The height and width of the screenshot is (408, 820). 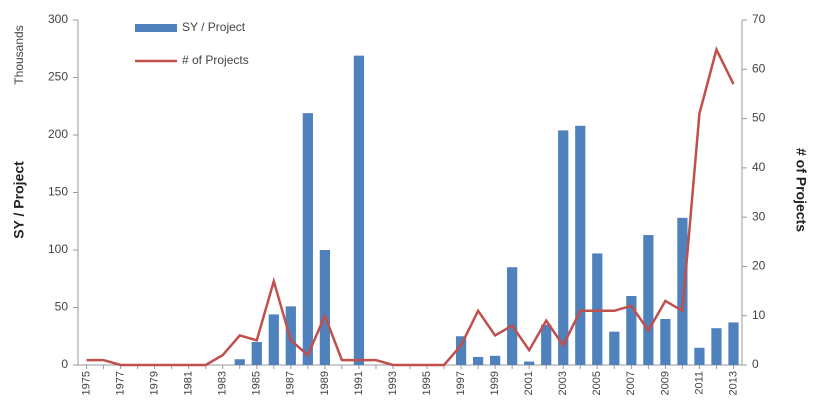 I want to click on x-tick-label: 1985, so click(x=257, y=383).